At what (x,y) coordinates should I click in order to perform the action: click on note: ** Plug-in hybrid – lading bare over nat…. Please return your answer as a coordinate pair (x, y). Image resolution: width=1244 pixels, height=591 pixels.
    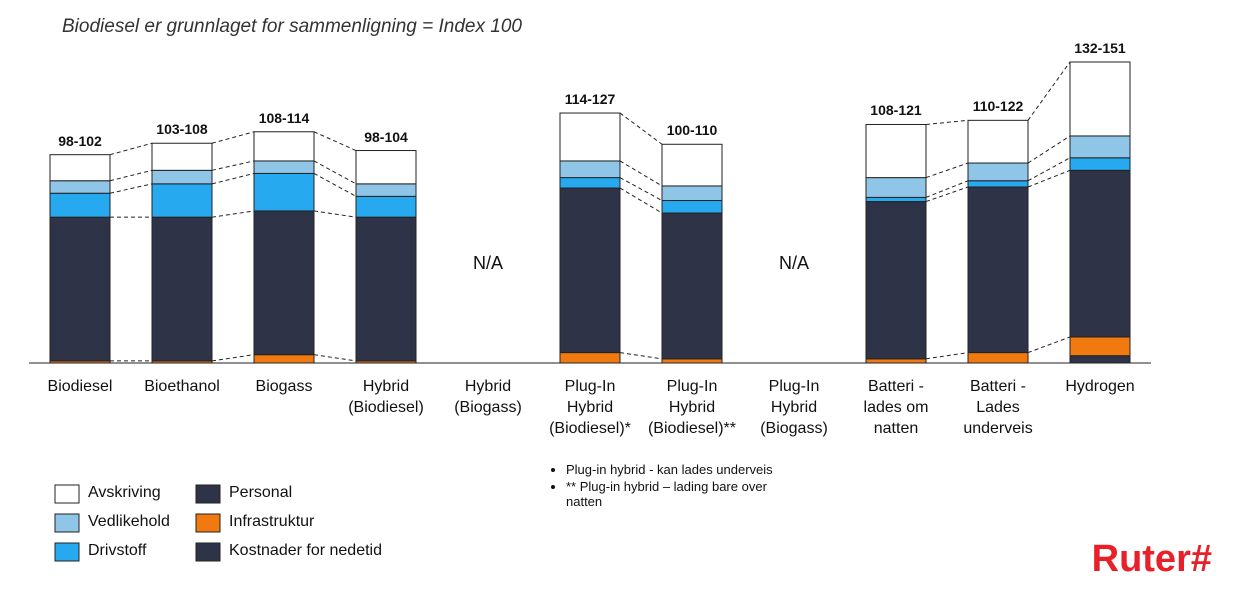
    Looking at the image, I should click on (681, 494).